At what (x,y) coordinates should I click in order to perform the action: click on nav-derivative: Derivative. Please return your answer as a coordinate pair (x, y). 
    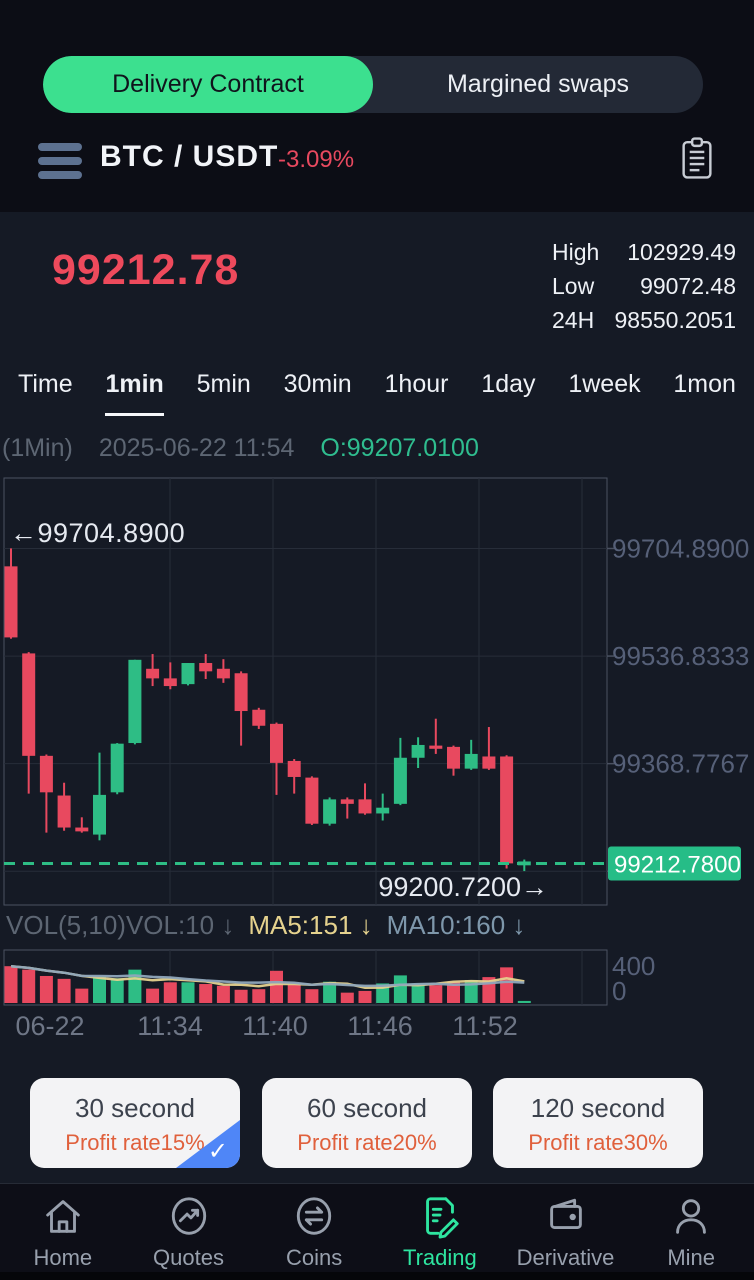
    Looking at the image, I should click on (566, 1228).